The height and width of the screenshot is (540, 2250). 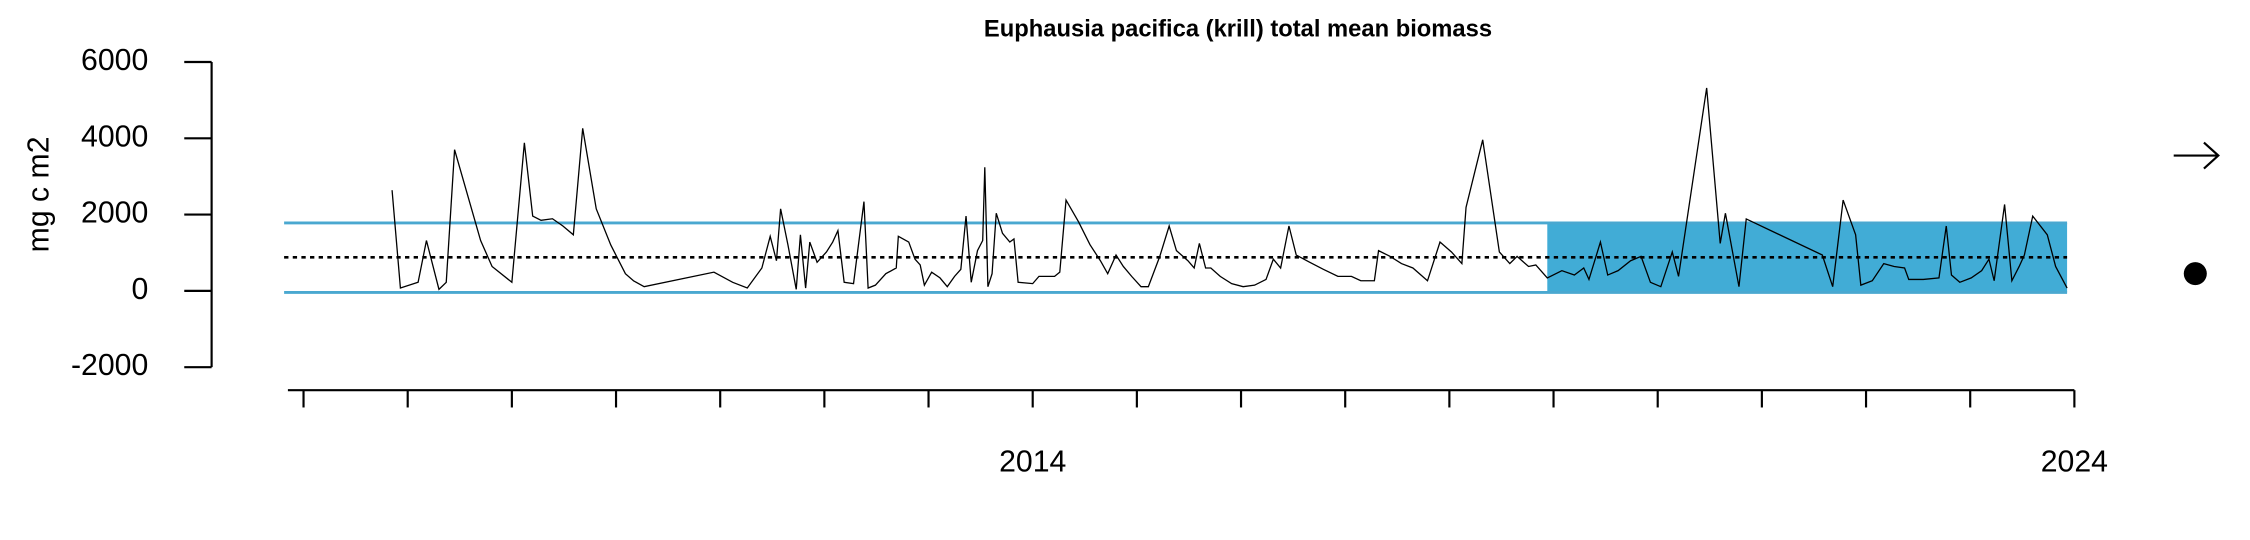 I want to click on y-tick-label: 2000, so click(x=114, y=213).